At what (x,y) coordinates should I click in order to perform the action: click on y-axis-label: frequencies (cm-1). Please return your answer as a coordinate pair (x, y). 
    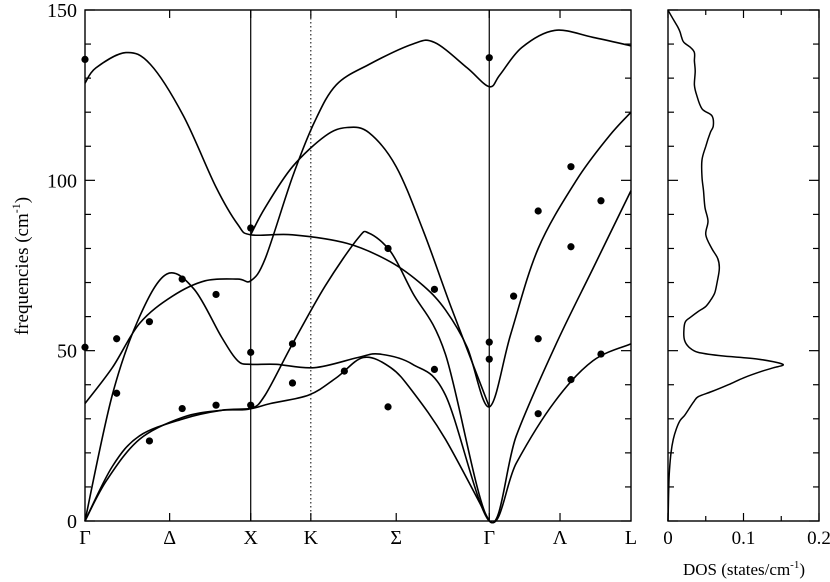
    Looking at the image, I should click on (21, 266).